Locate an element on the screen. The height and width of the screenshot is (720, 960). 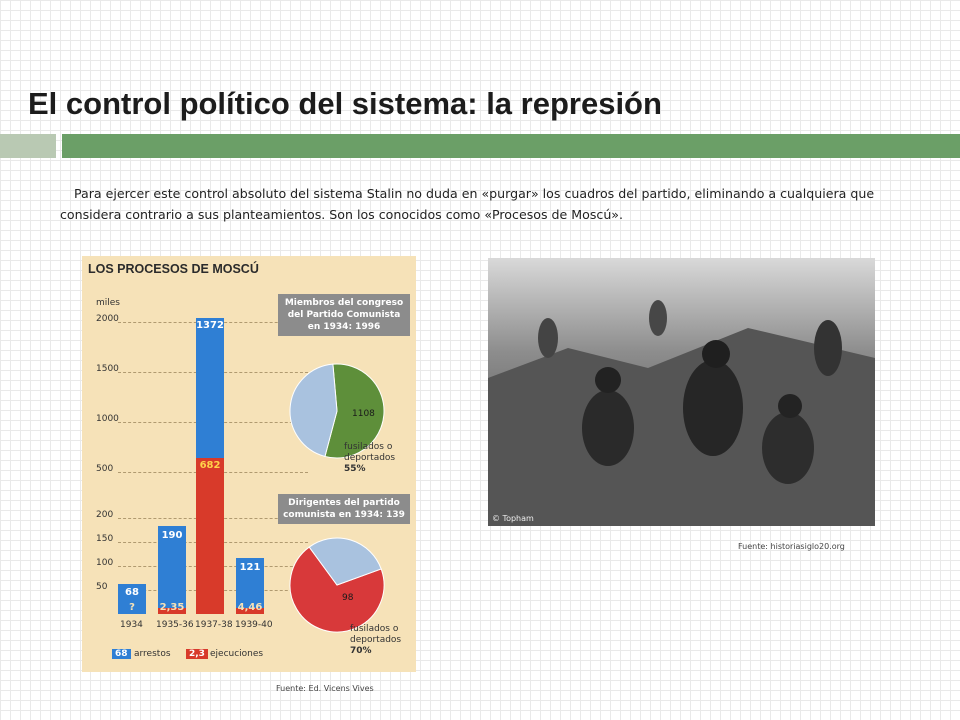
pie2-slice-fusilados is located at coordinates (337, 589).